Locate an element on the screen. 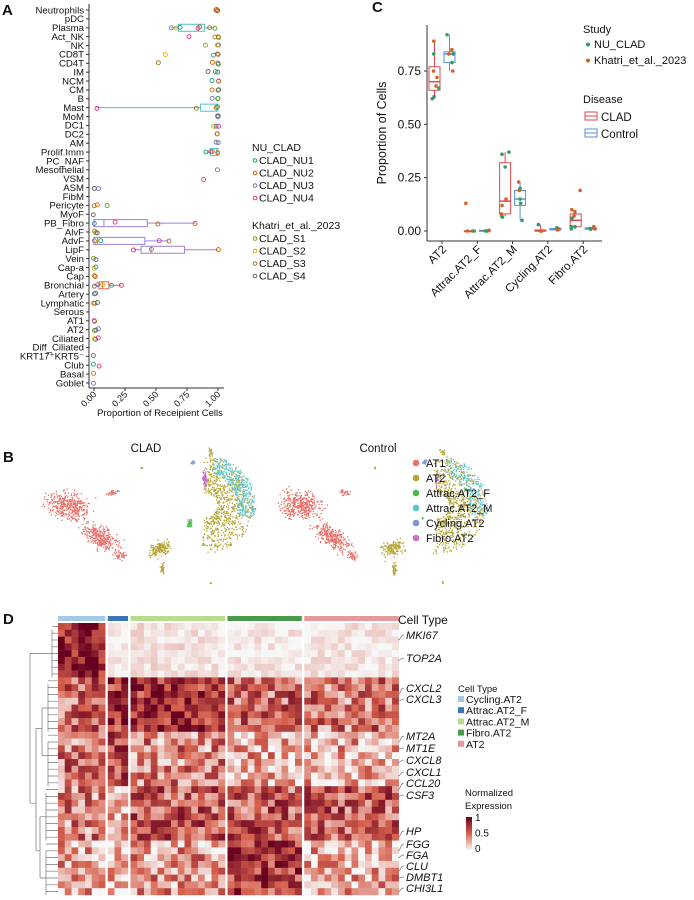 The width and height of the screenshot is (694, 900). b-legend-label: Attrac.AT2_F is located at coordinates (458, 494).